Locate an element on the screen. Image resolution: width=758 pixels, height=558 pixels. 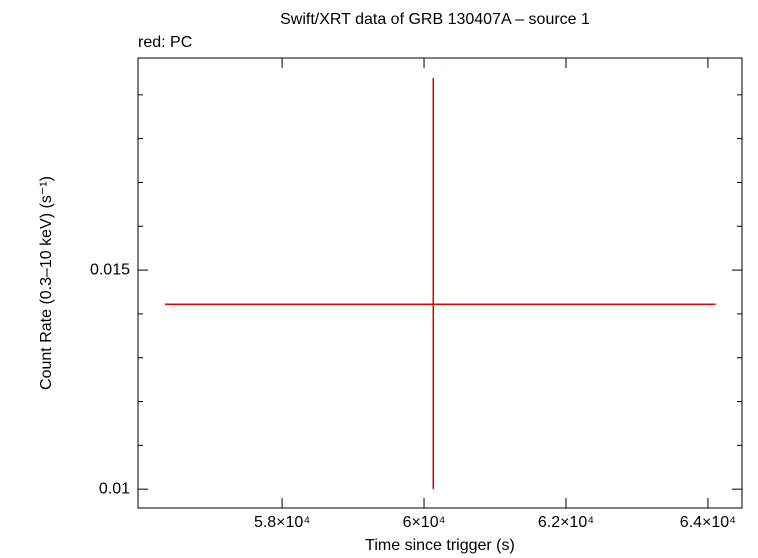
x-tick-label: 6.2×10⁴ is located at coordinates (566, 522).